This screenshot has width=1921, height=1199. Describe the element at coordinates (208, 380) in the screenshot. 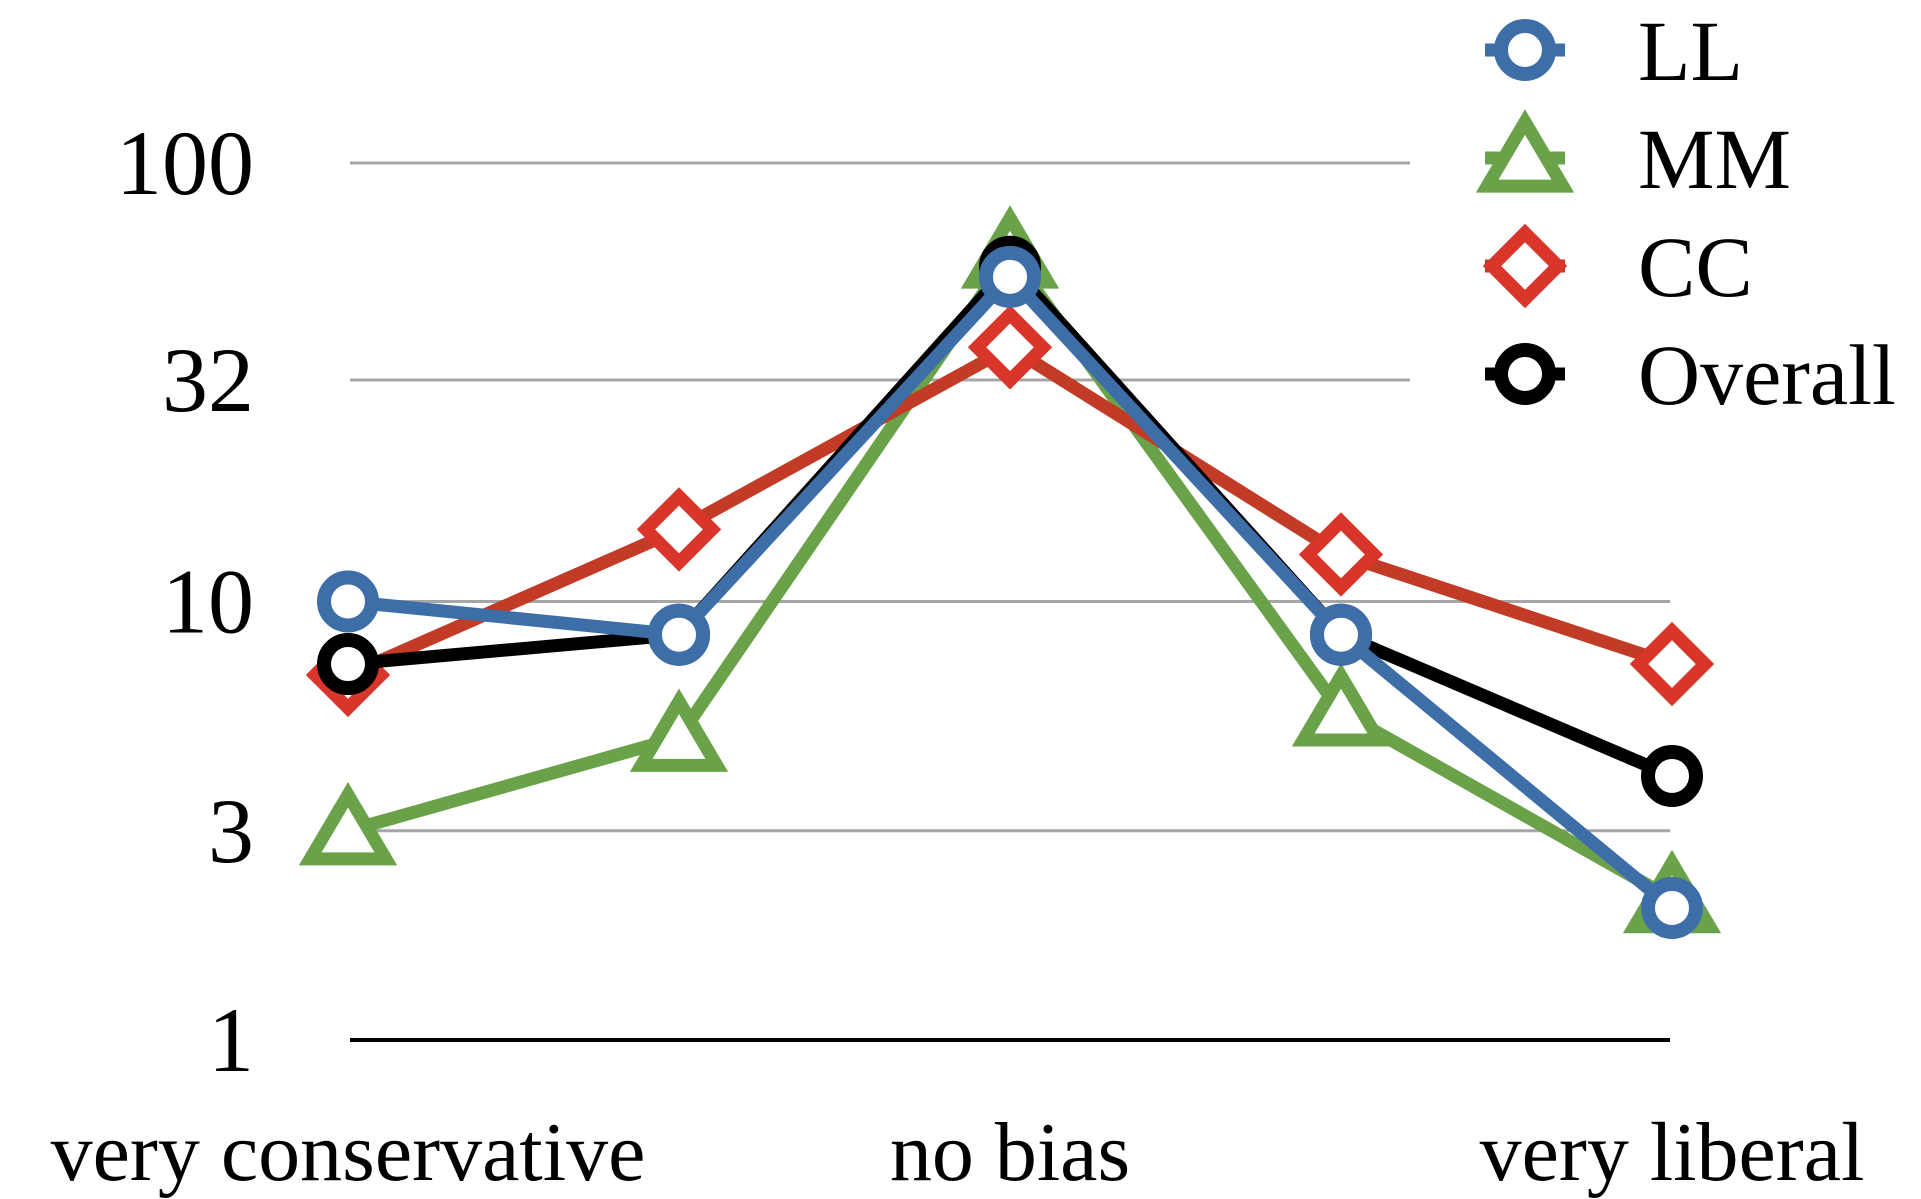

I see `y-tick-label: 32` at that location.